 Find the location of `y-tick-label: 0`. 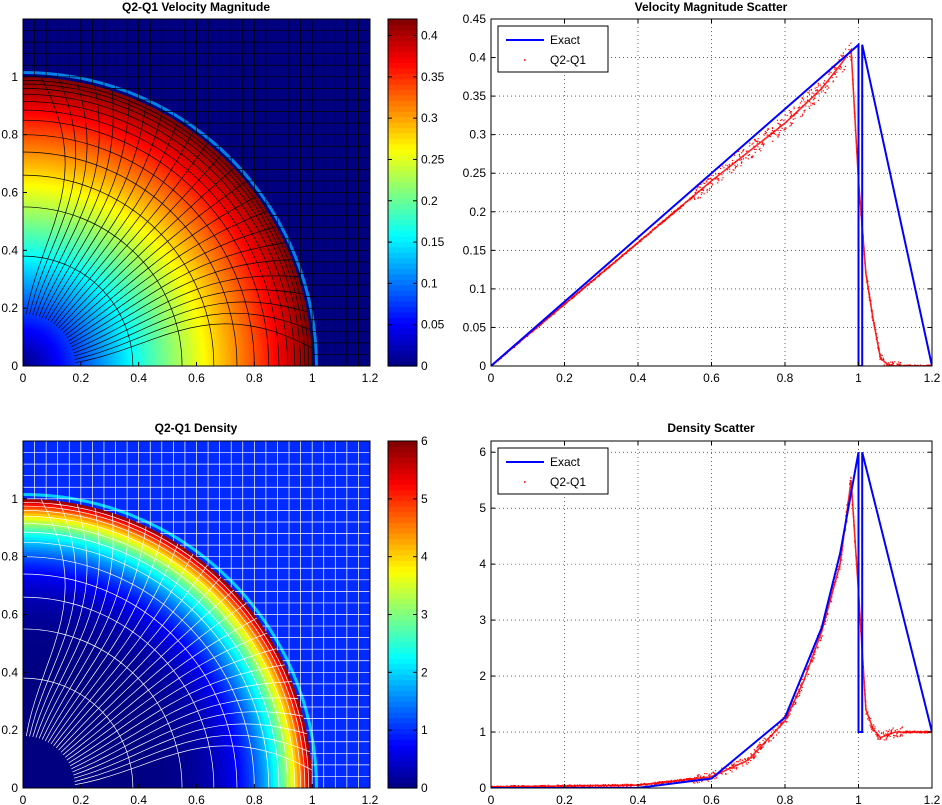

y-tick-label: 0 is located at coordinates (14, 366).